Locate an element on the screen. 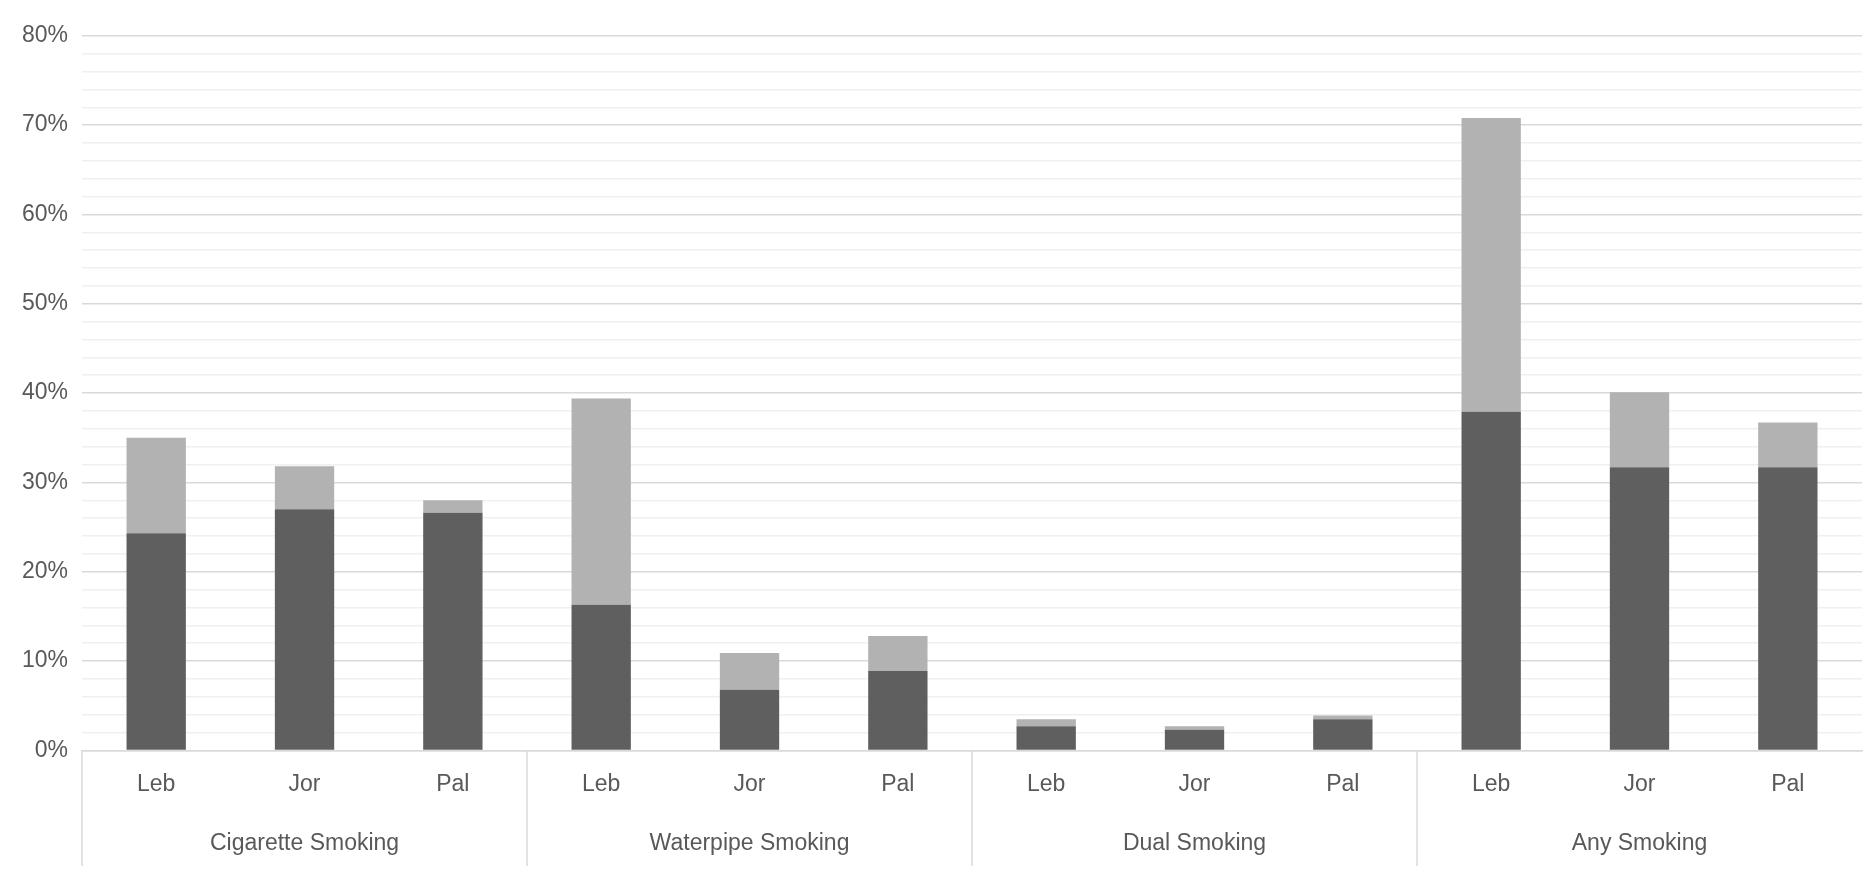 This screenshot has width=1874, height=874. y-tick-label: 30% is located at coordinates (45, 480).